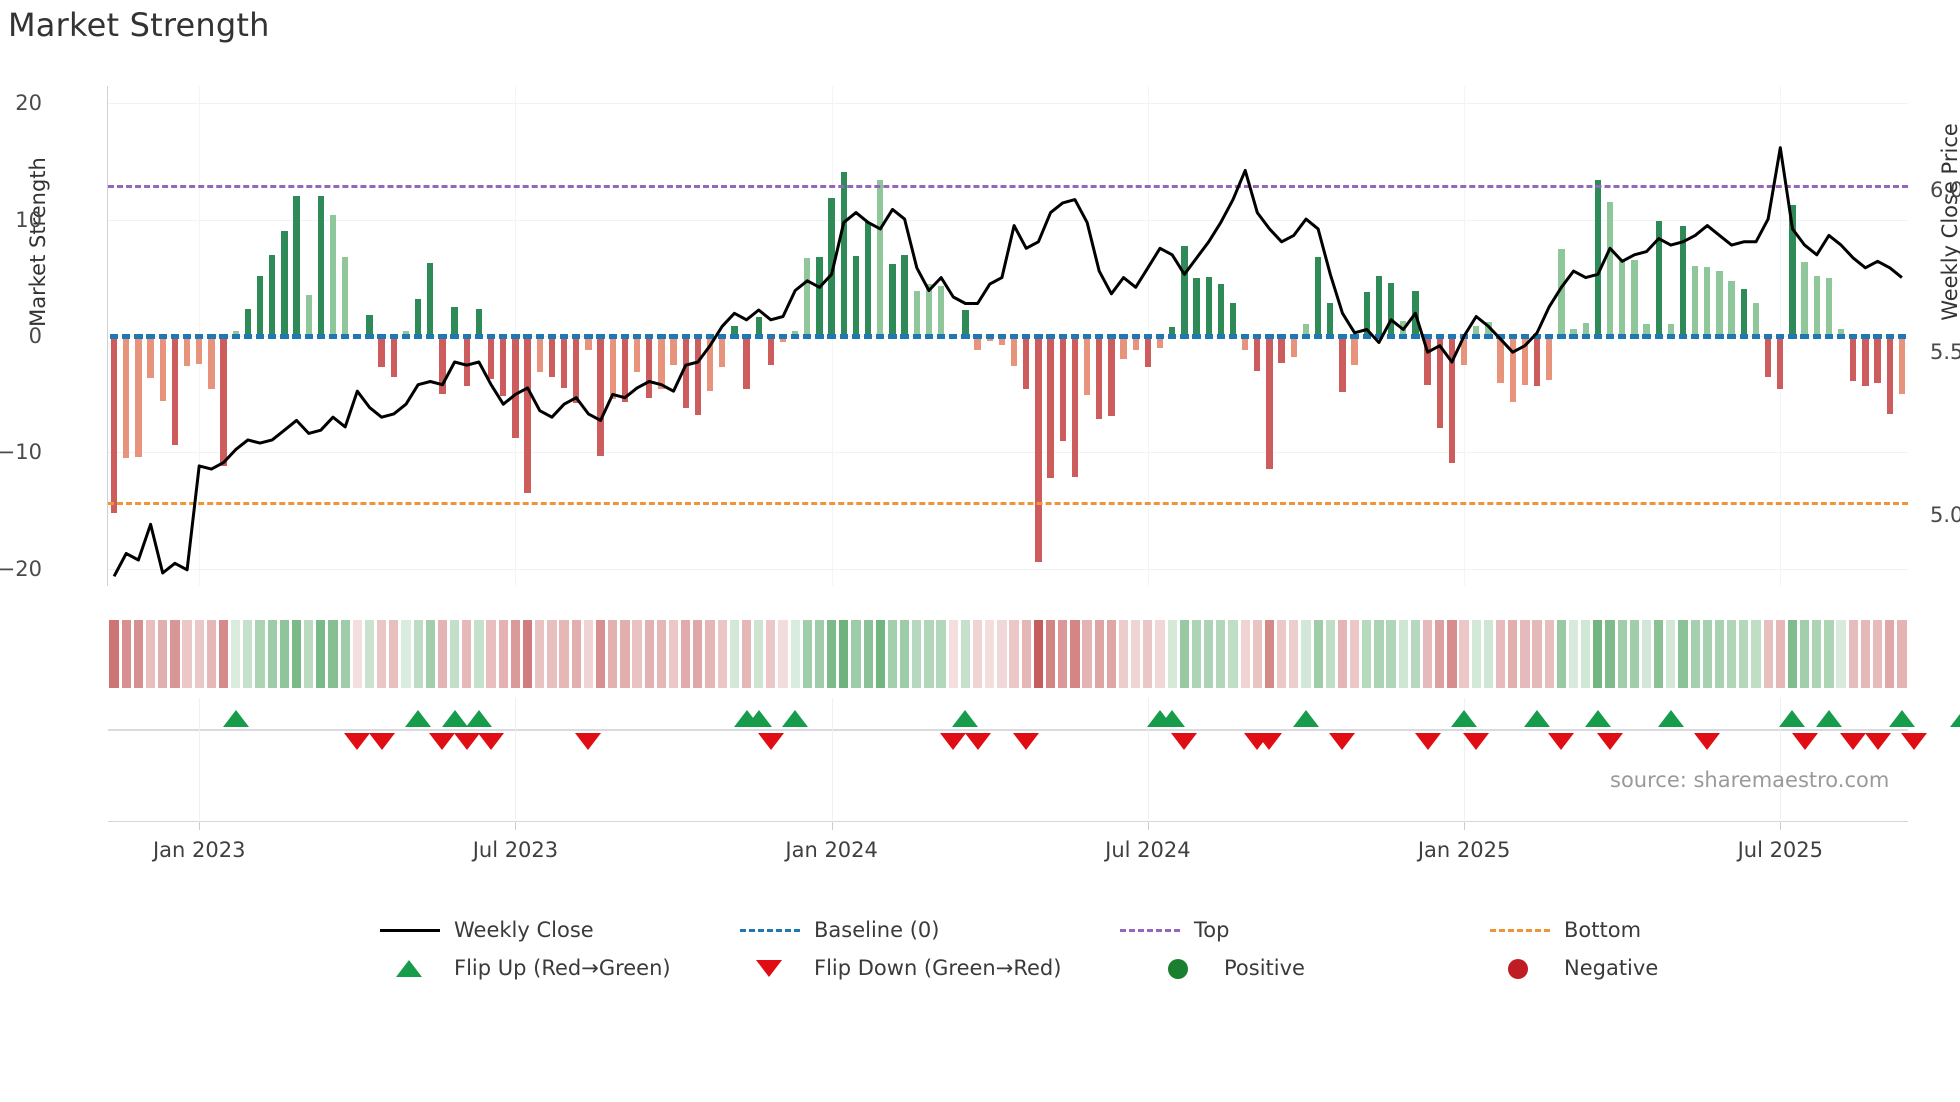 This screenshot has width=1960, height=1102. I want to click on legend-label: Top, so click(1212, 930).